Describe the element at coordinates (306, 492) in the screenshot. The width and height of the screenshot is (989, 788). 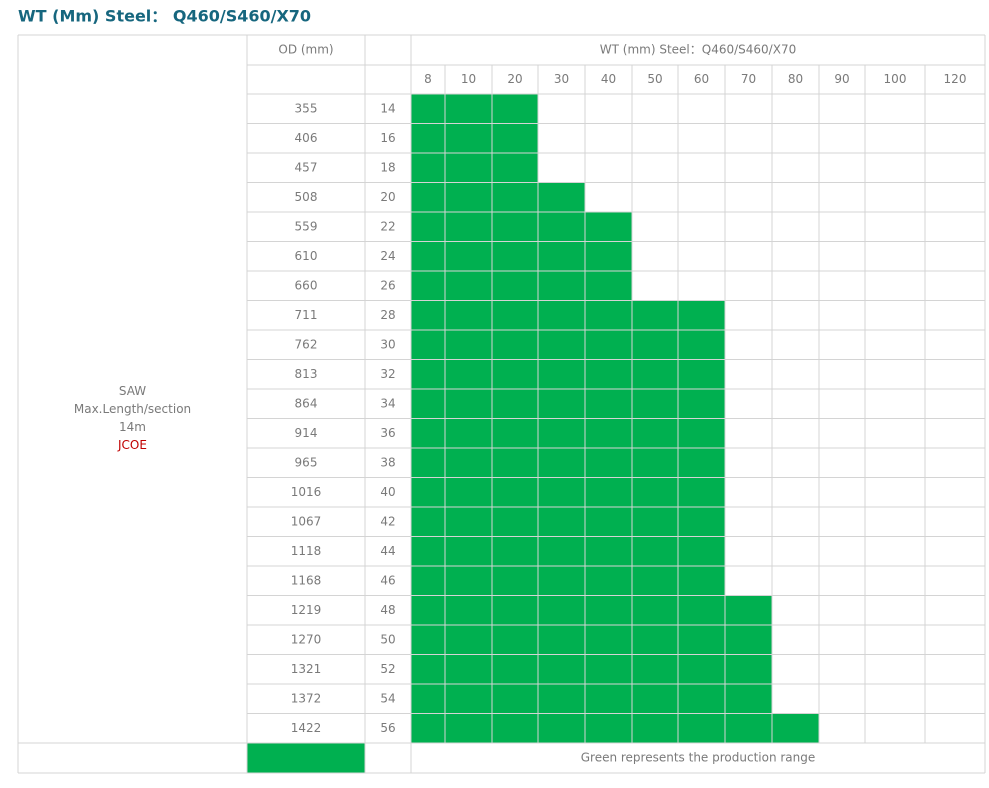
I see `od-value: 1016` at that location.